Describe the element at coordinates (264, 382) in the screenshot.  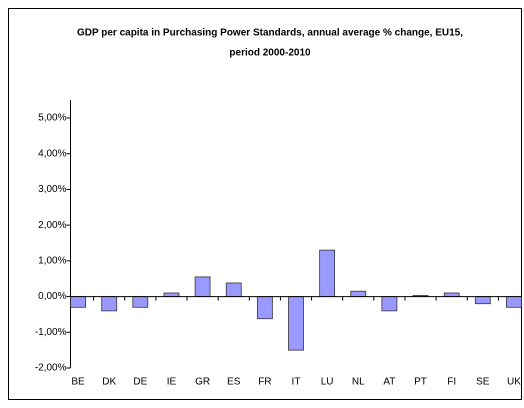
I see `x-tick-label: FR` at that location.